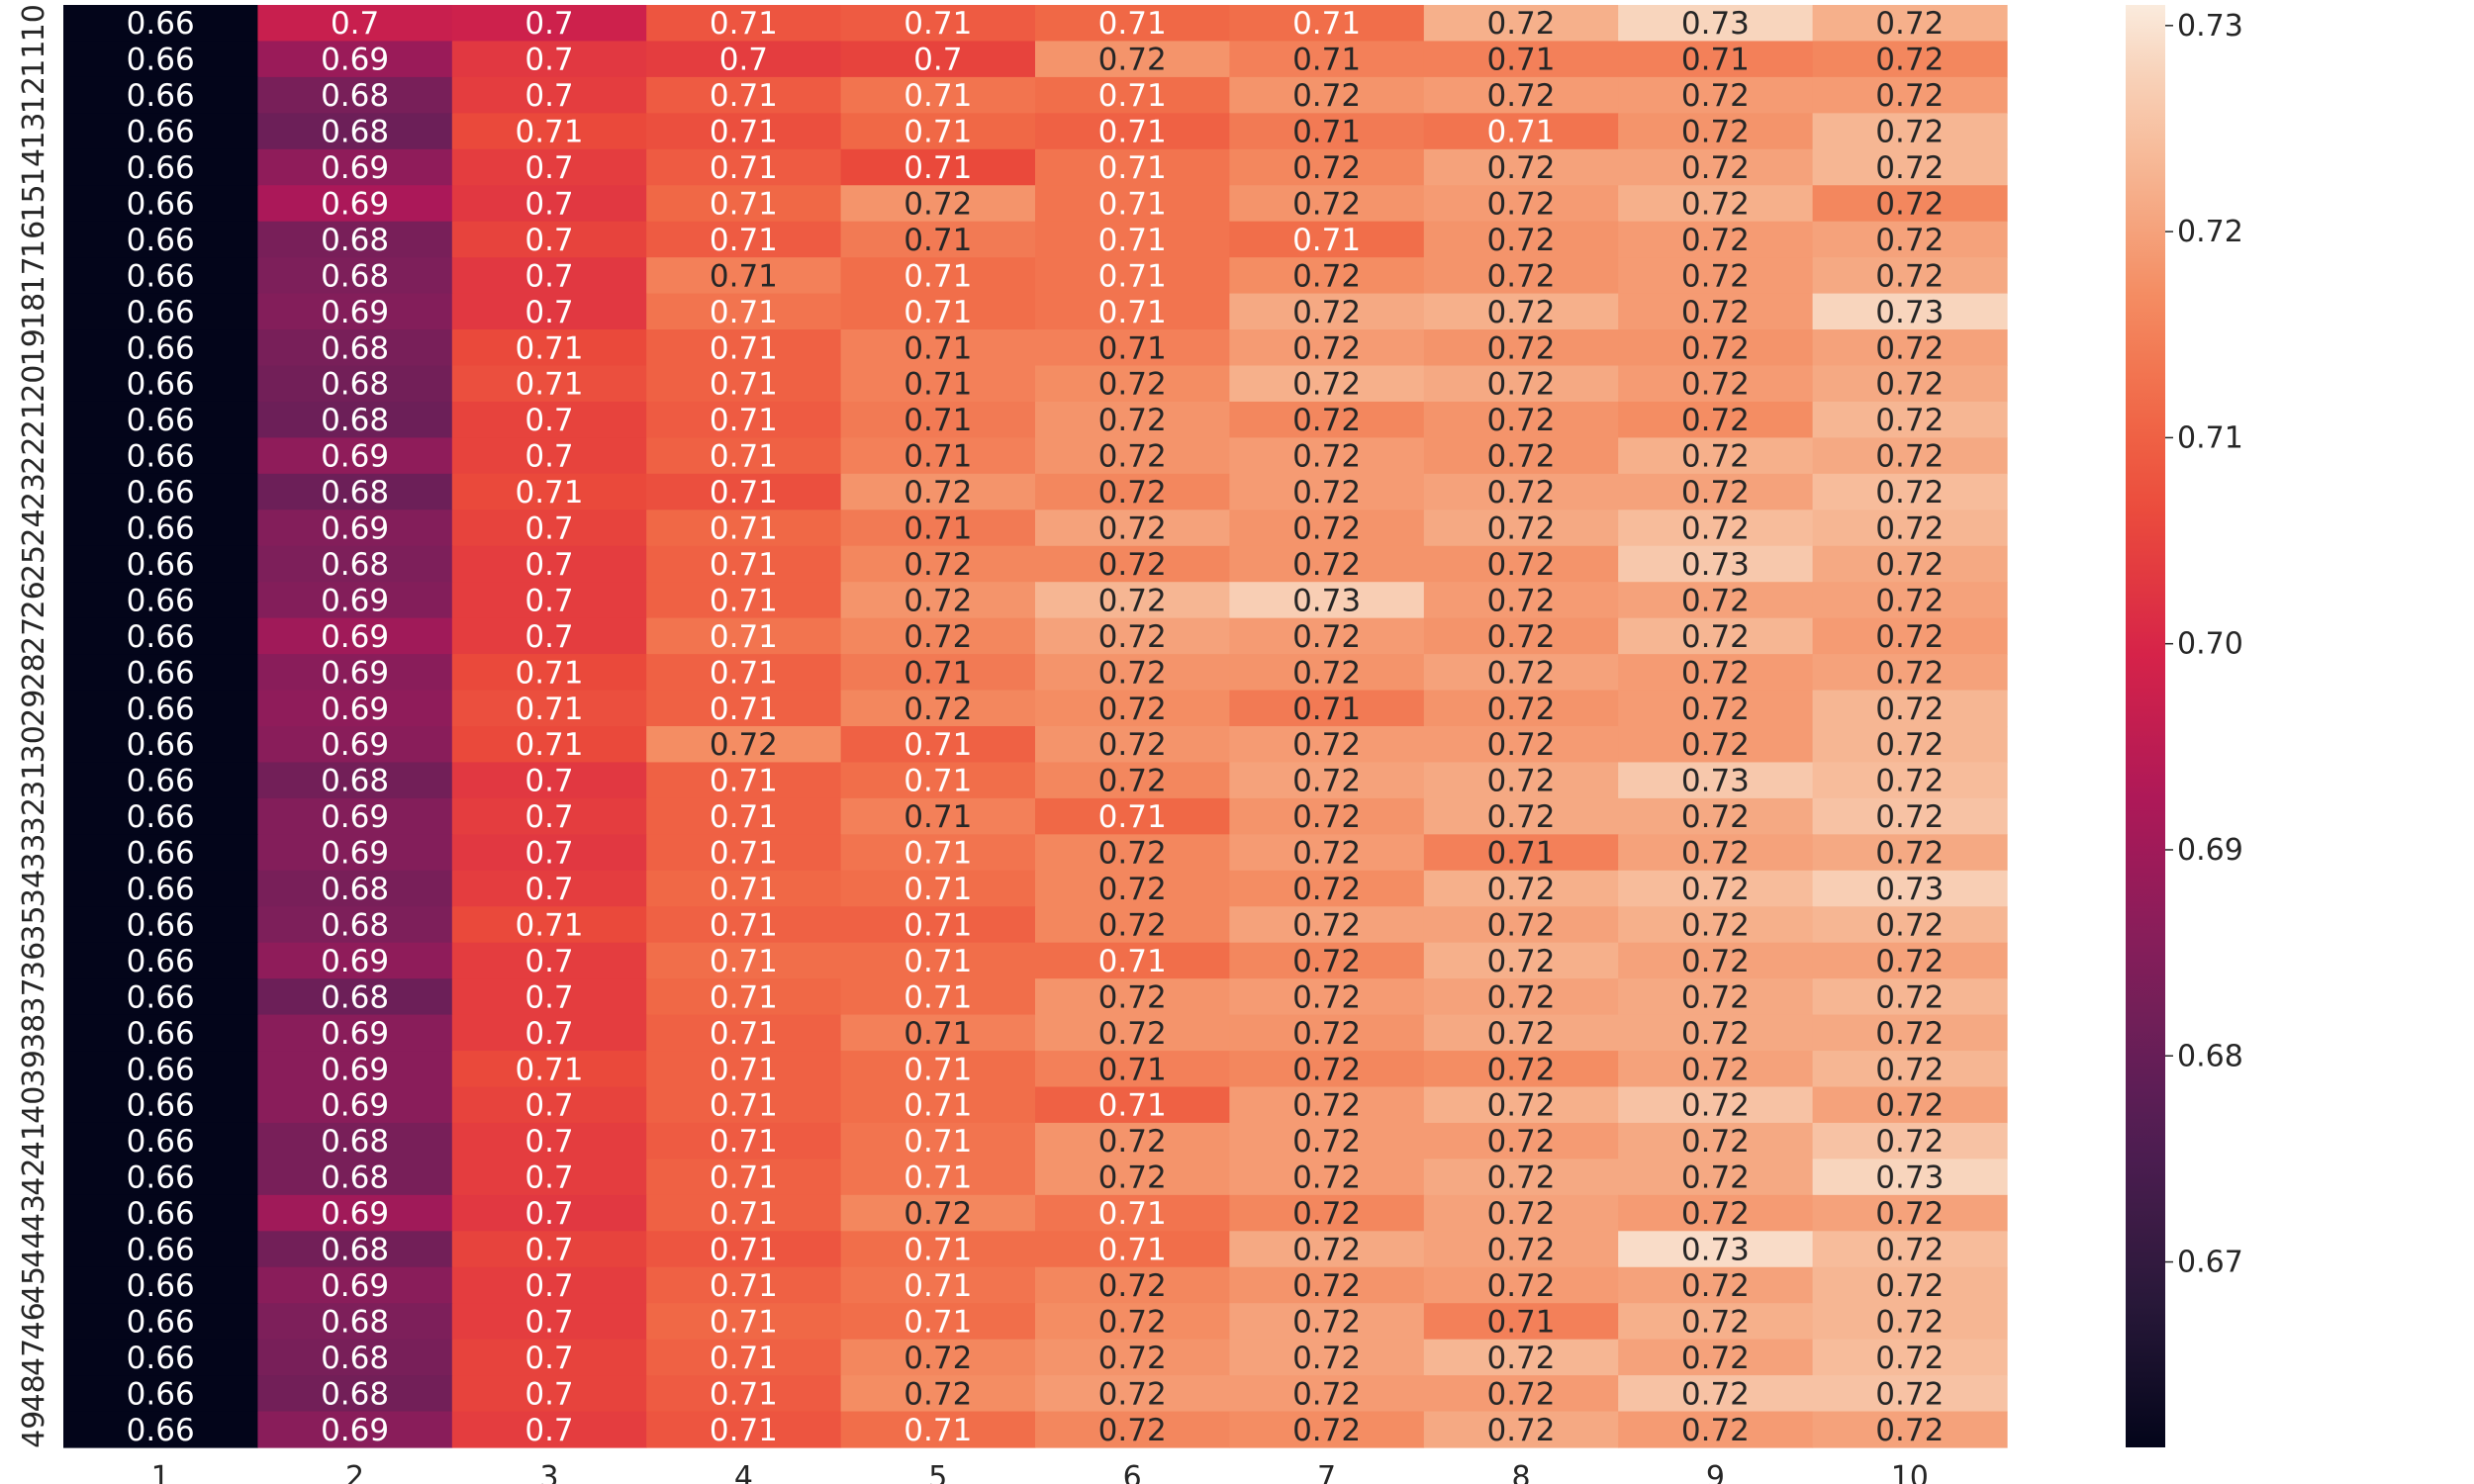 This screenshot has height=1484, width=2474. Describe the element at coordinates (1716, 1472) in the screenshot. I see `x-tick-label: 9` at that location.